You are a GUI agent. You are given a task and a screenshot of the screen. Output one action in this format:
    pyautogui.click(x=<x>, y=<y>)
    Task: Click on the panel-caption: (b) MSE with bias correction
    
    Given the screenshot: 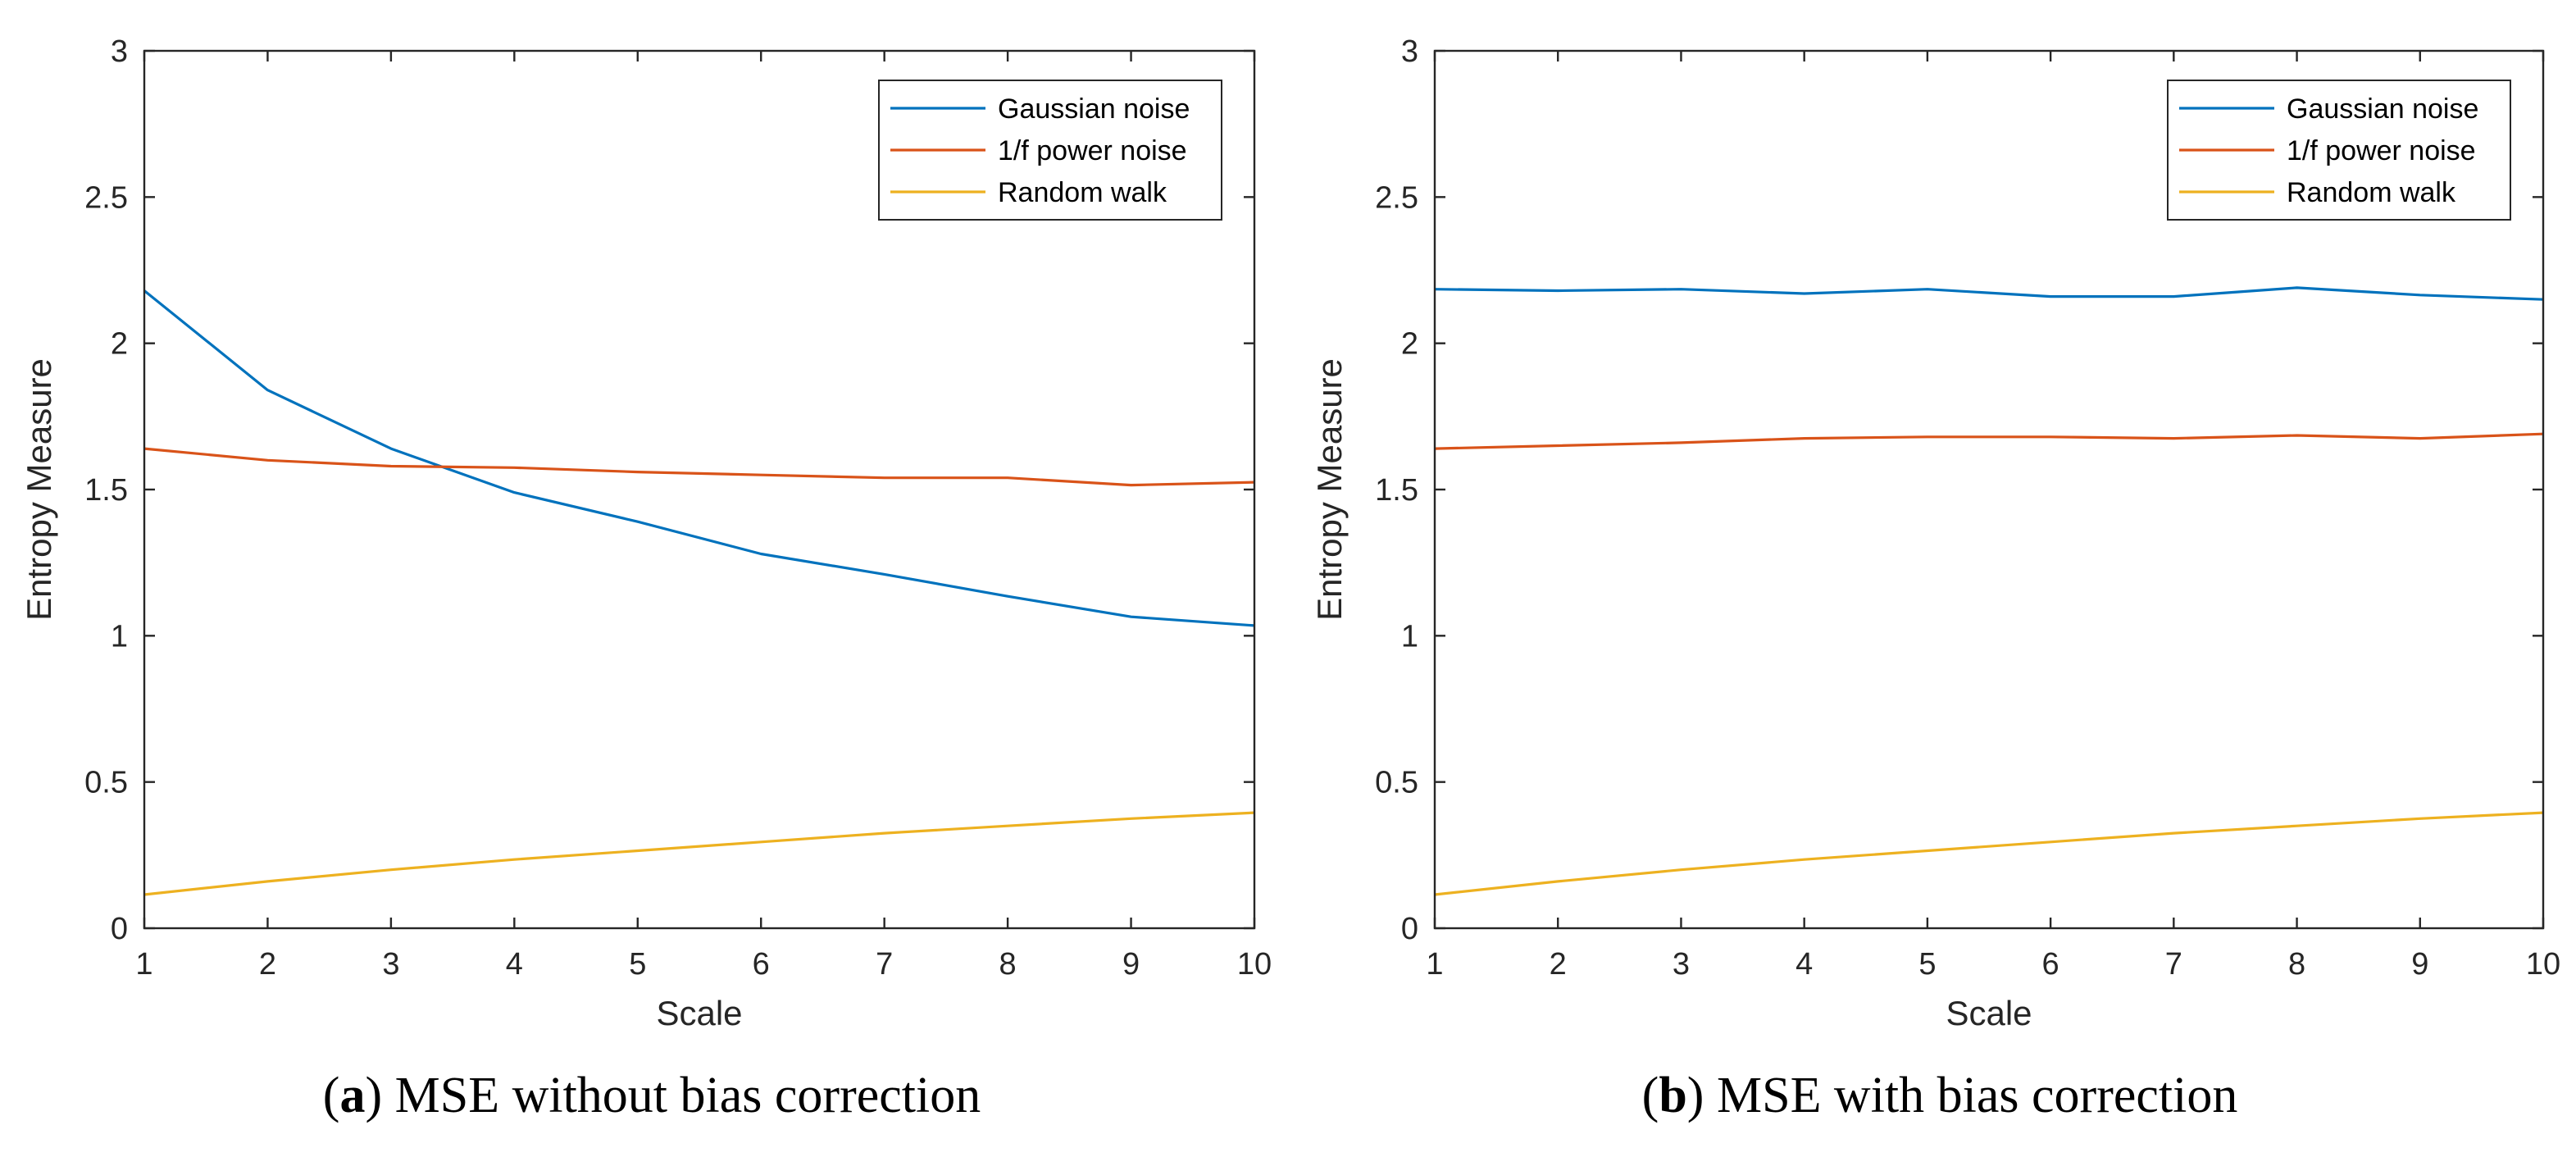 What is the action you would take?
    pyautogui.click(x=1940, y=1095)
    